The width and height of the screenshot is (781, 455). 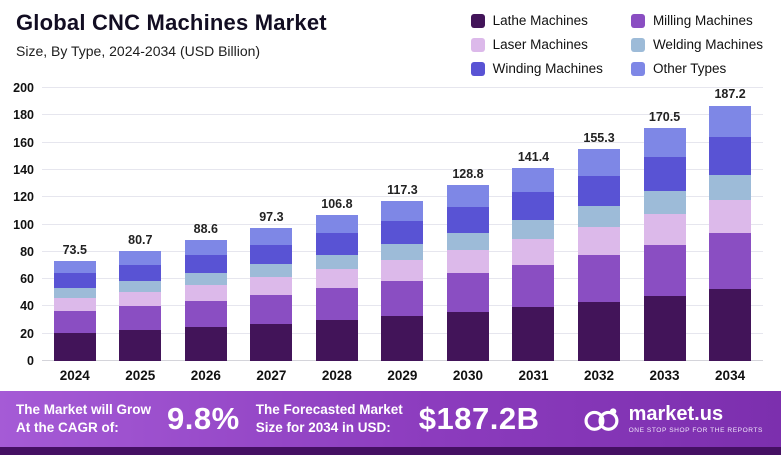 I want to click on bar-stack-2030, so click(x=467, y=273).